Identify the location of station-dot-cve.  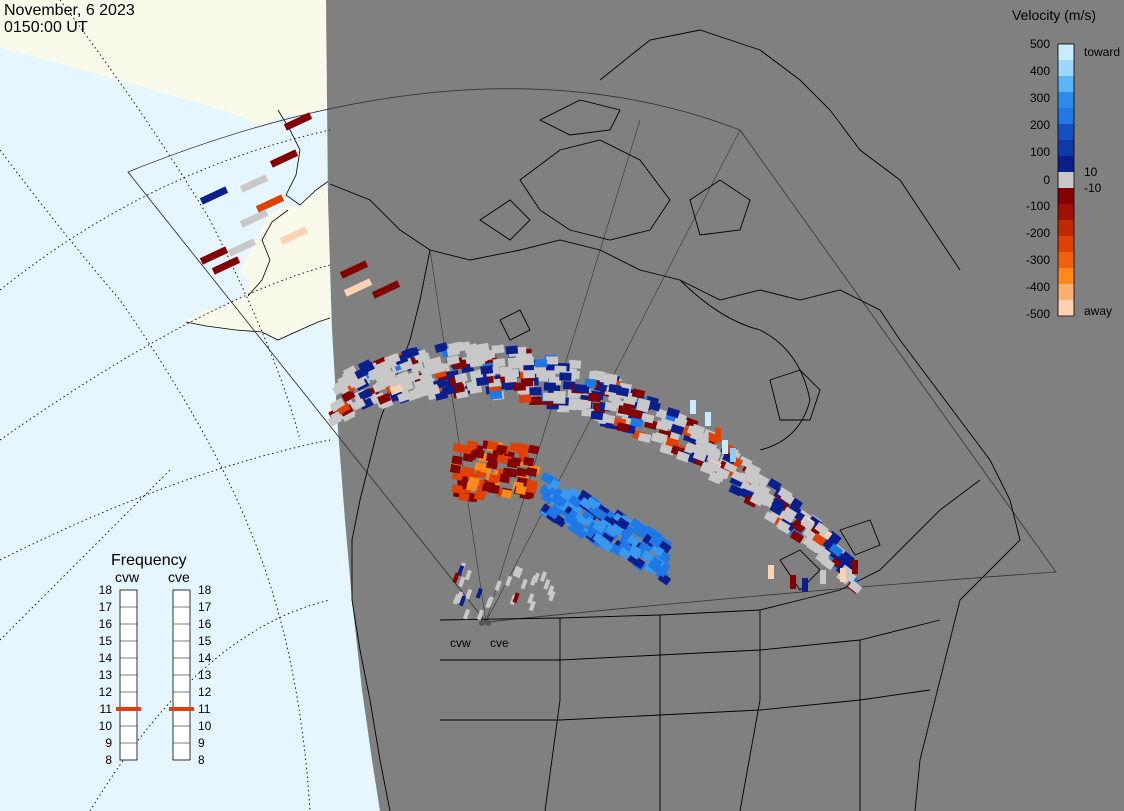
(488, 623).